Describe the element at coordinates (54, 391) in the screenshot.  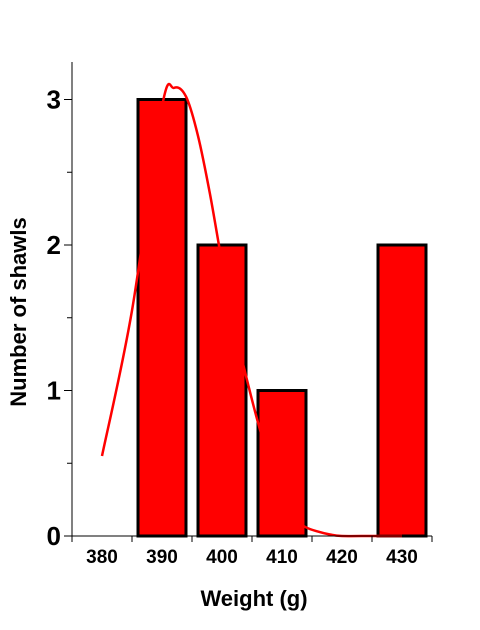
I see `y-tick-label-1: 1` at that location.